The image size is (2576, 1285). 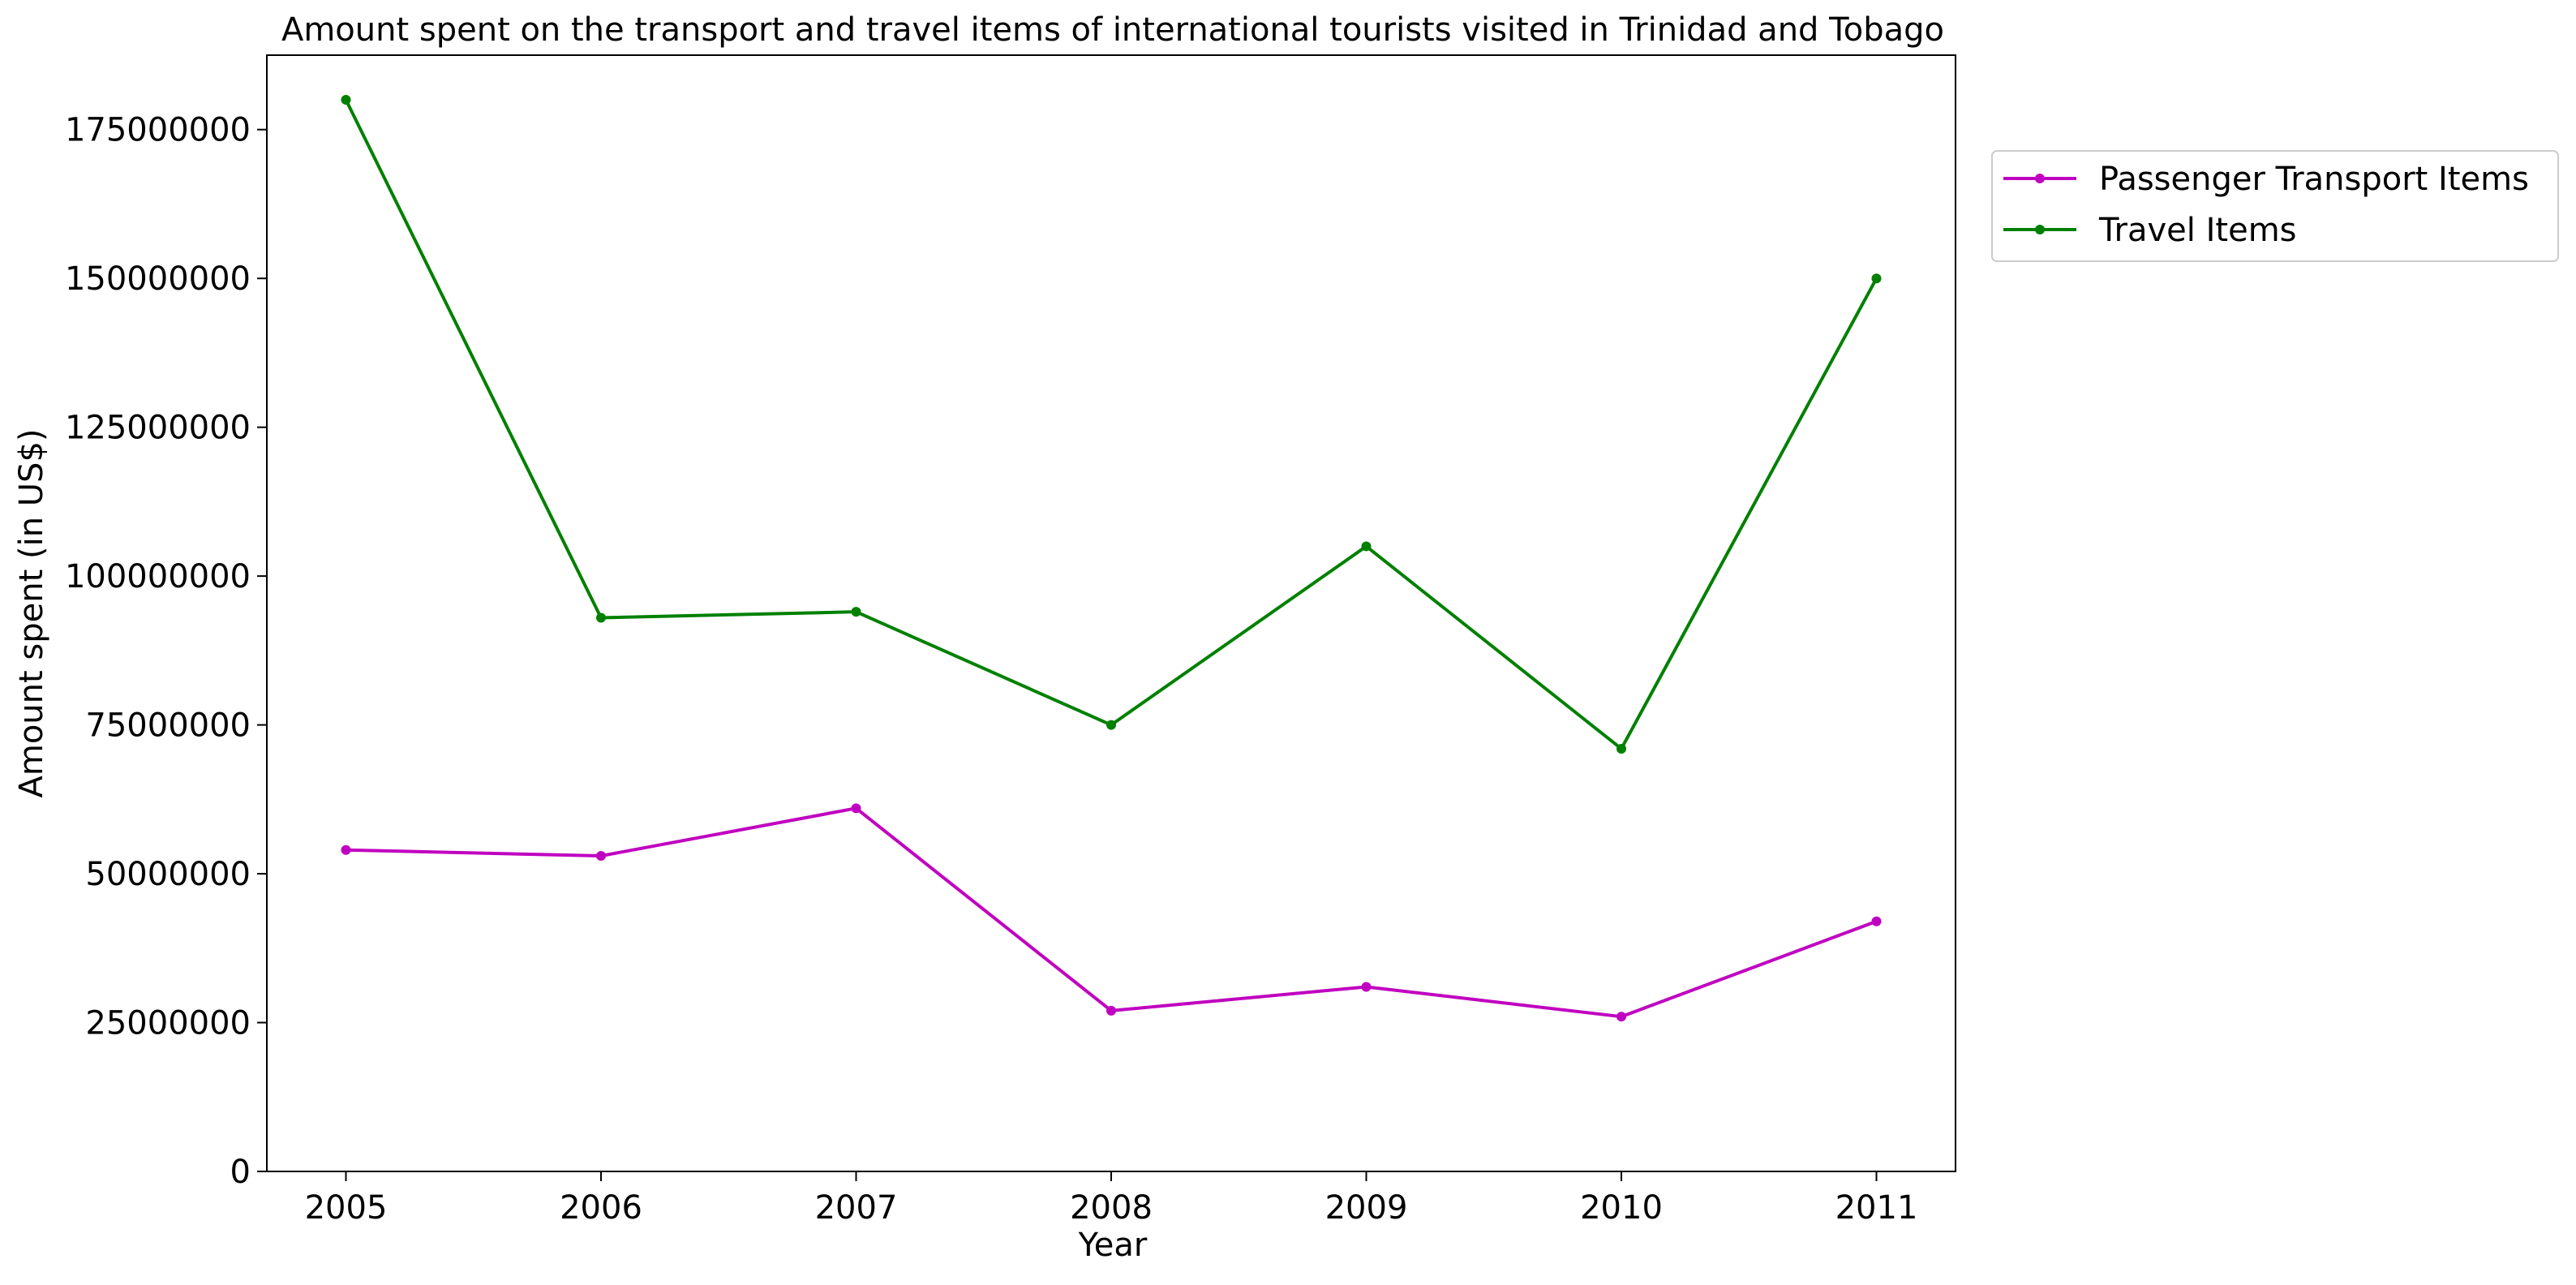 What do you see at coordinates (158, 130) in the screenshot?
I see `y-tick-label: 175000000` at bounding box center [158, 130].